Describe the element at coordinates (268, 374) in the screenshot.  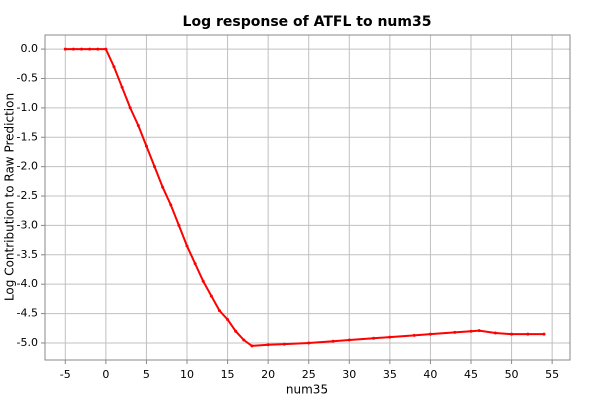
I see `x-tick-label: 20` at that location.